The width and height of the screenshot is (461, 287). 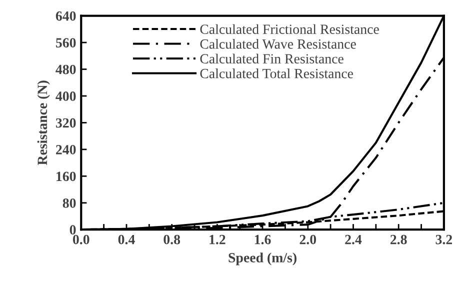 What do you see at coordinates (81, 239) in the screenshot?
I see `x-tick-label: 0.0` at bounding box center [81, 239].